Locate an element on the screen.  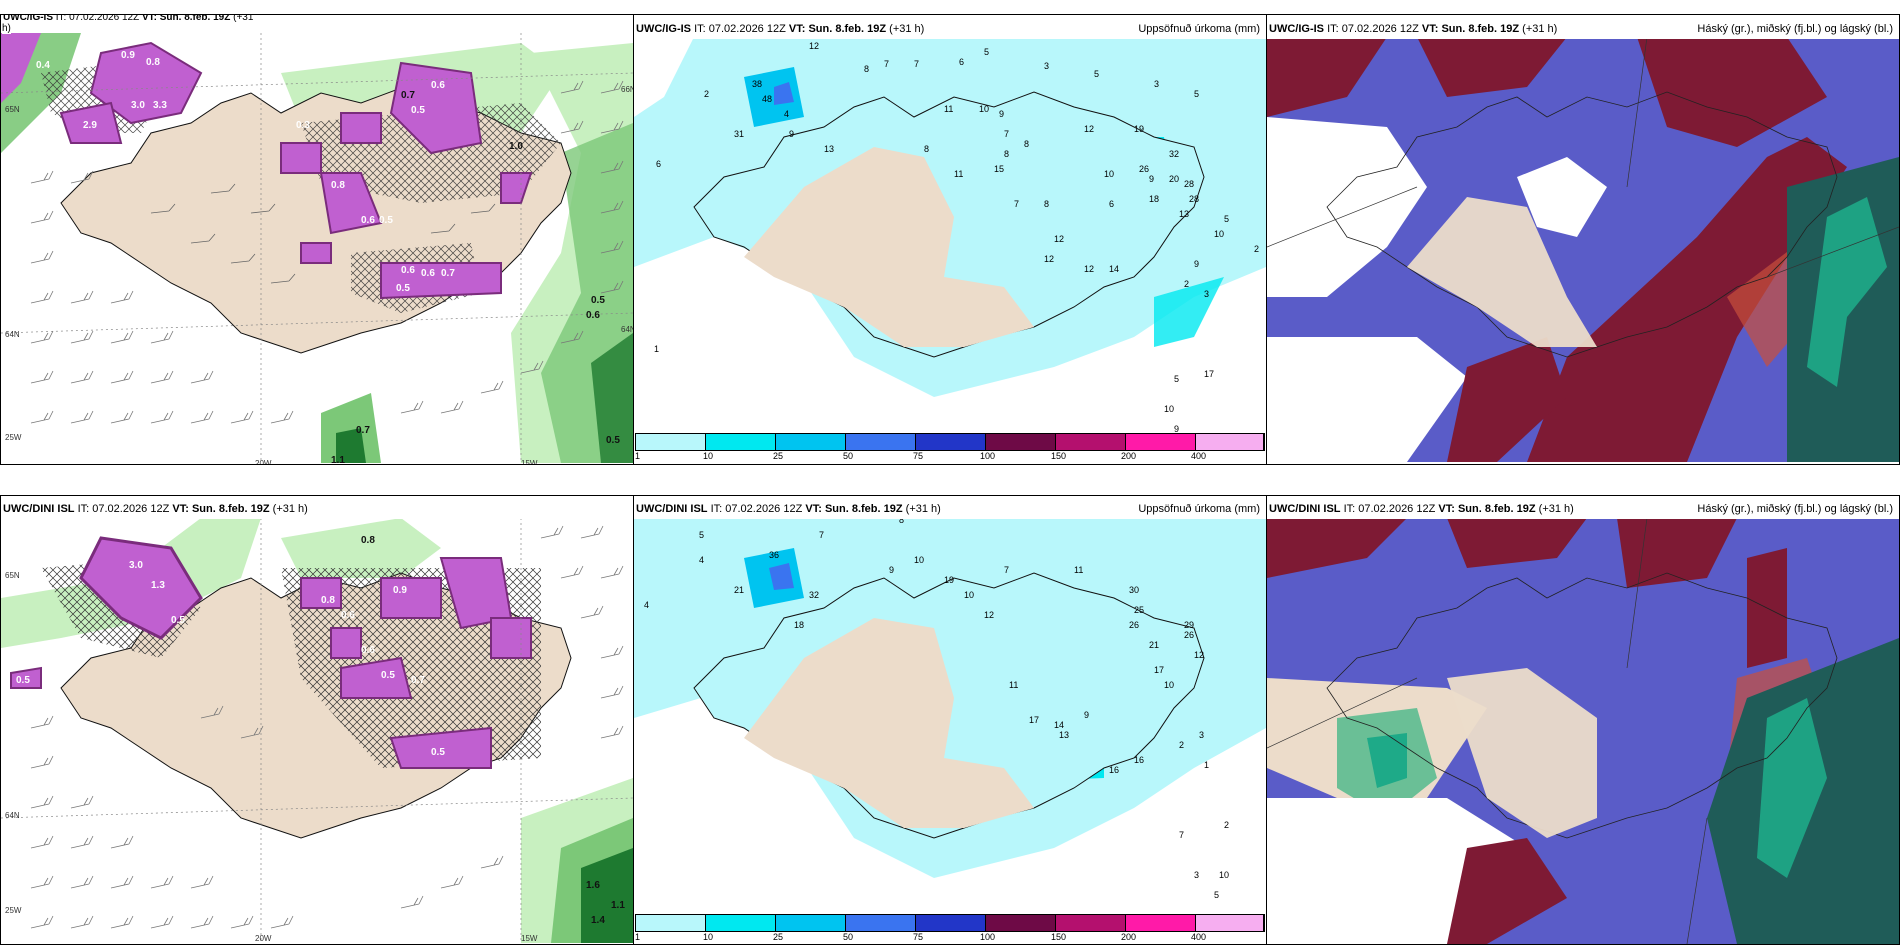
svg-text: 36 is located at coordinates (774, 555).